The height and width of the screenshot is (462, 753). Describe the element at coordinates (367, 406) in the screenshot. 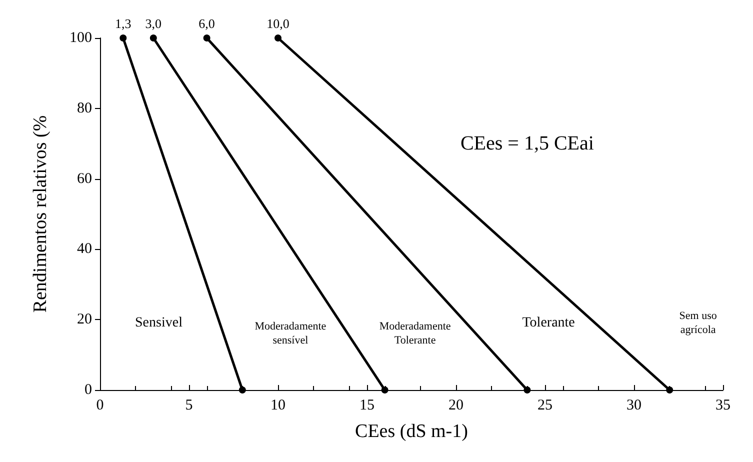

I see `x-tick-label: 15` at that location.